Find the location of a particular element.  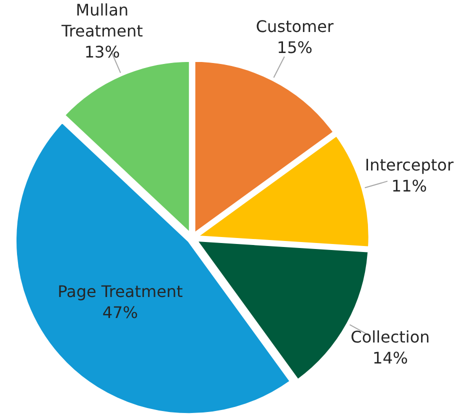

slice-label: Mullan Treatment is located at coordinates (101, 20).